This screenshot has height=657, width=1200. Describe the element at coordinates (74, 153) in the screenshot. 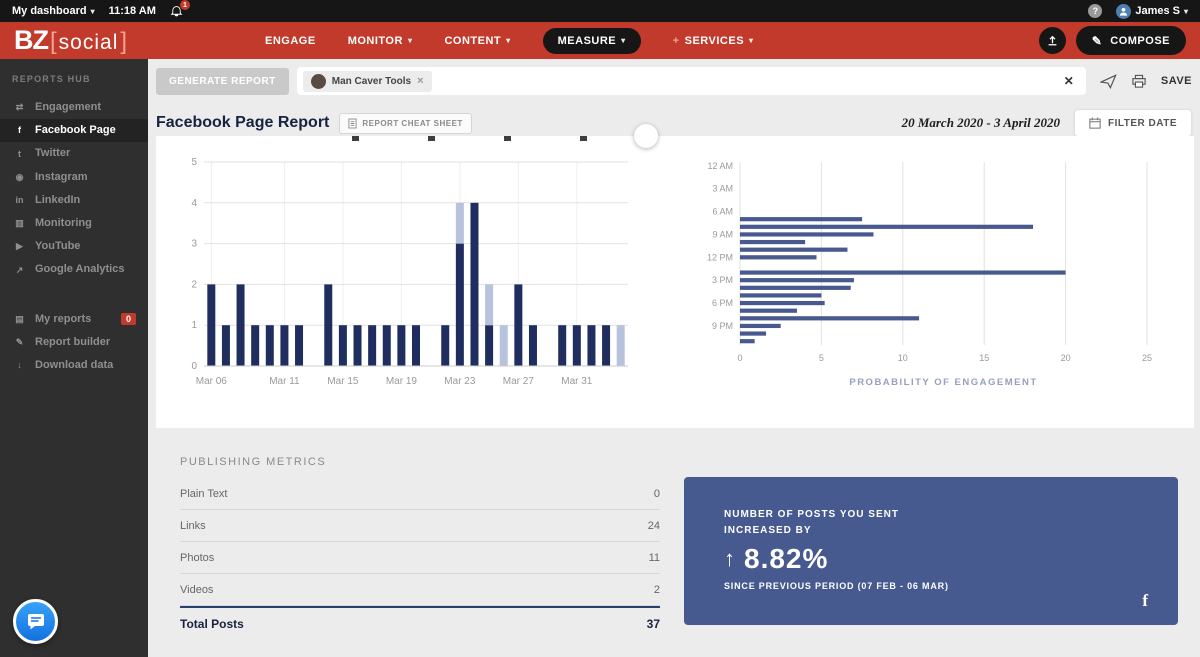

I see `sidebar-item-twitter: t Twitter` at that location.